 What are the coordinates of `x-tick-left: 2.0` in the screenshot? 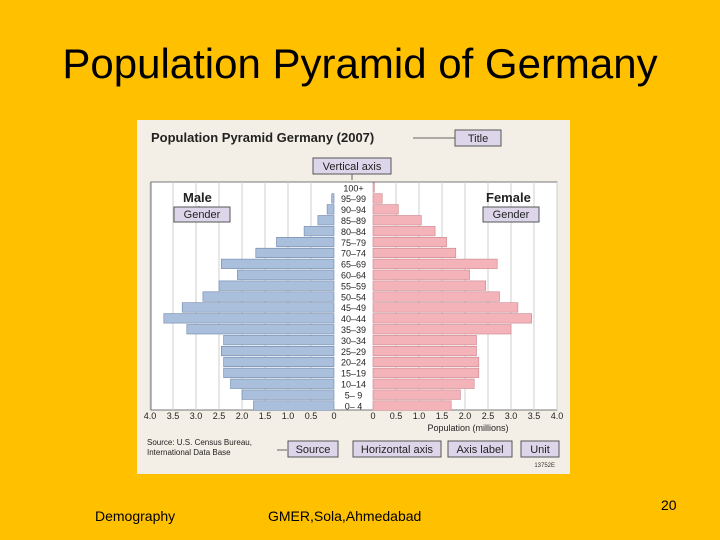 It's located at (242, 416).